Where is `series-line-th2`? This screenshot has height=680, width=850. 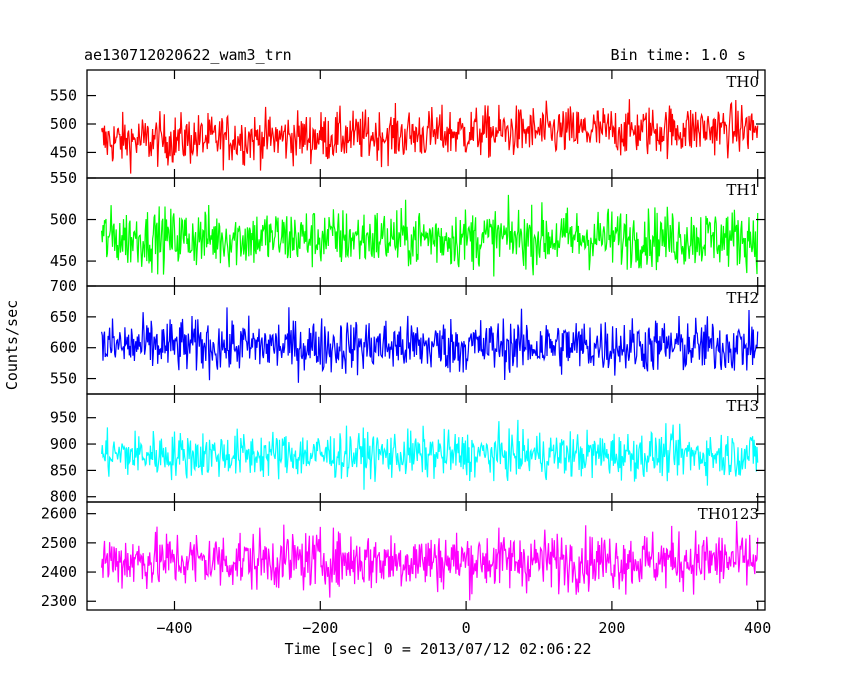 series-line-th2 is located at coordinates (430, 345).